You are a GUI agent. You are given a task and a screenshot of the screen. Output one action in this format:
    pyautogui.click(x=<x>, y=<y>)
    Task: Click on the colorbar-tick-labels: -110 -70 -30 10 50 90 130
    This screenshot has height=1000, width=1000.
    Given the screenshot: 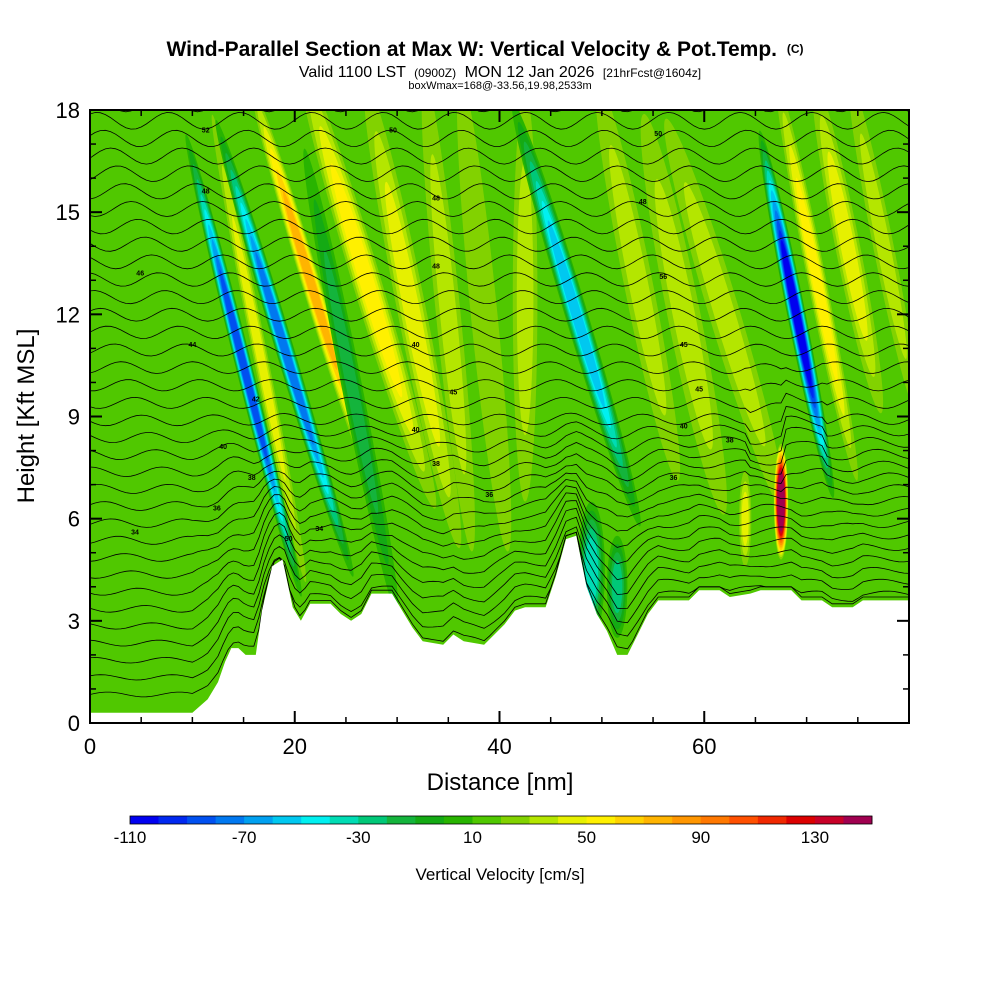 What is the action you would take?
    pyautogui.click(x=471, y=837)
    